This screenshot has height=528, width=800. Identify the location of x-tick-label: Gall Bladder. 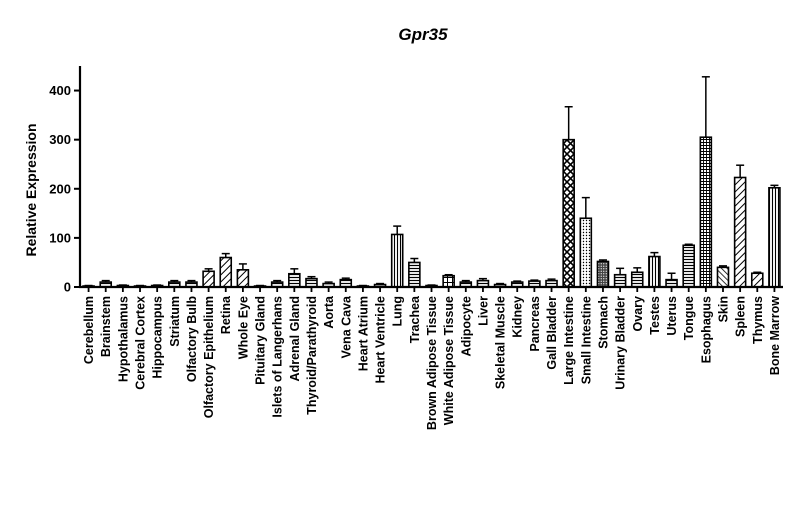
(552, 333).